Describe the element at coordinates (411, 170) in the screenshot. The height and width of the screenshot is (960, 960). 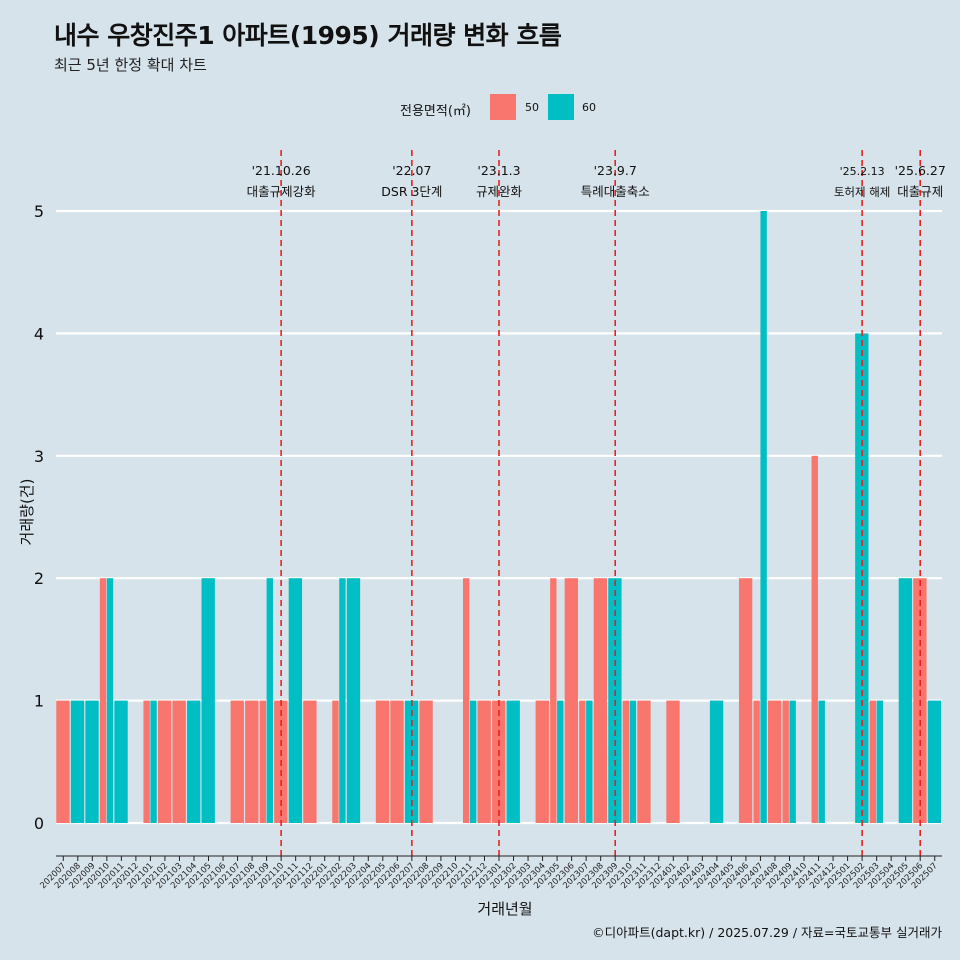
I see `event-date: '22.07` at that location.